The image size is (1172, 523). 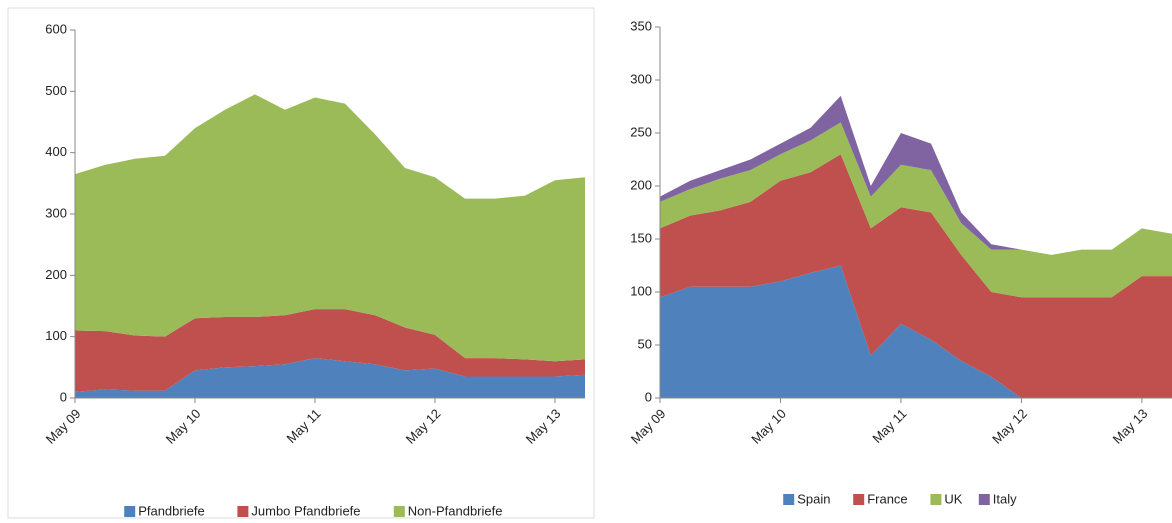 I want to click on legend-label: Jumbo Pfandbriefe, so click(x=305, y=510).